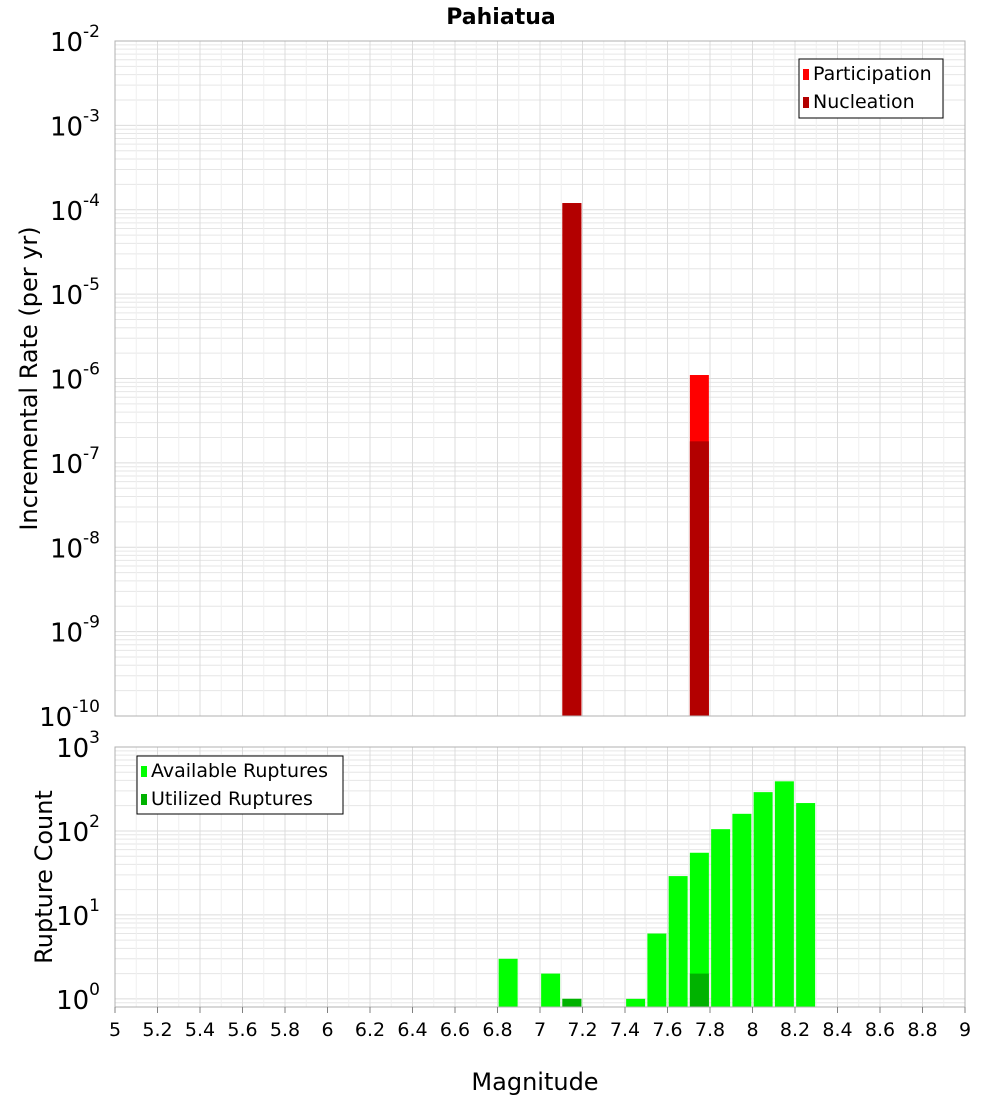  Describe the element at coordinates (75, 293) in the screenshot. I see `y-tick-label: 10⁻⁵` at that location.